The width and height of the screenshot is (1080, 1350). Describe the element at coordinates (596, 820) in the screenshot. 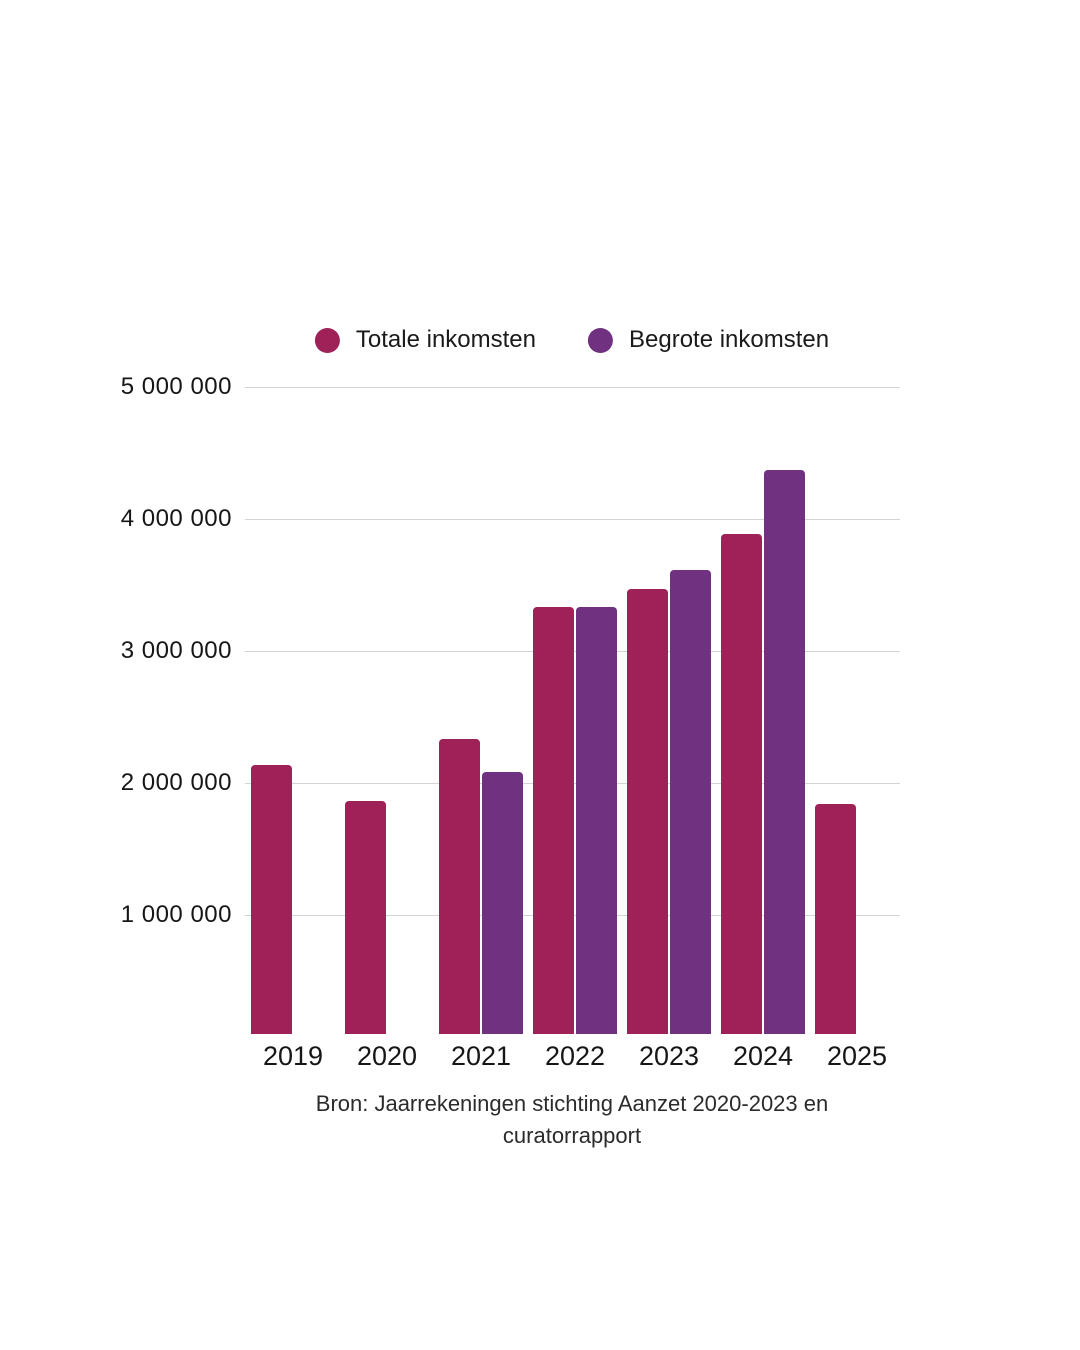

I see `bar-begrote-2022` at that location.